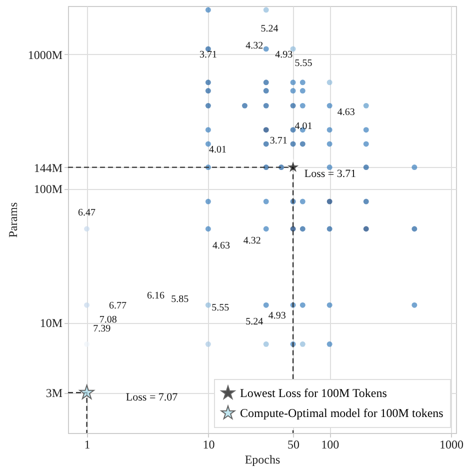 This screenshot has width=474, height=471. I want to click on annotation: 6.16, so click(156, 296).